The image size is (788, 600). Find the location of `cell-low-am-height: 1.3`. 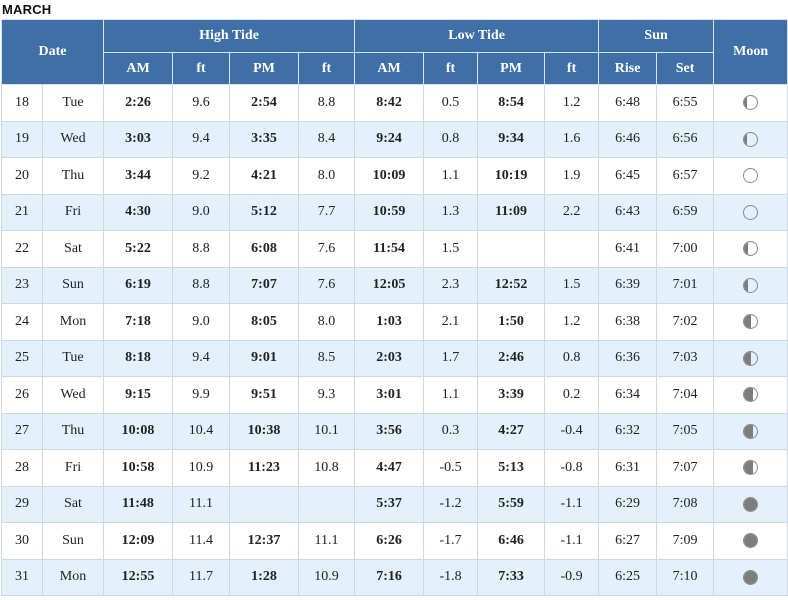

cell-low-am-height: 1.3 is located at coordinates (451, 212).